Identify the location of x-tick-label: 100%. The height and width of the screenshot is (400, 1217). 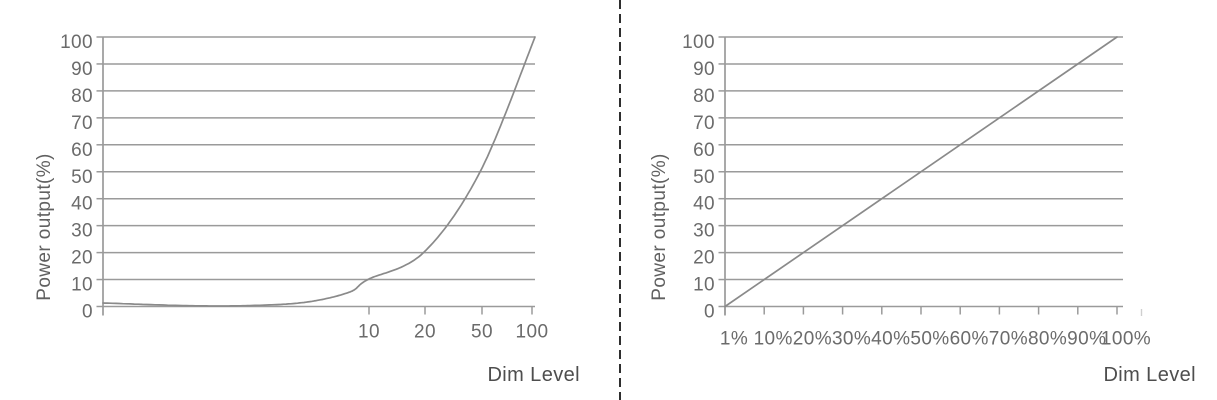
(1126, 339).